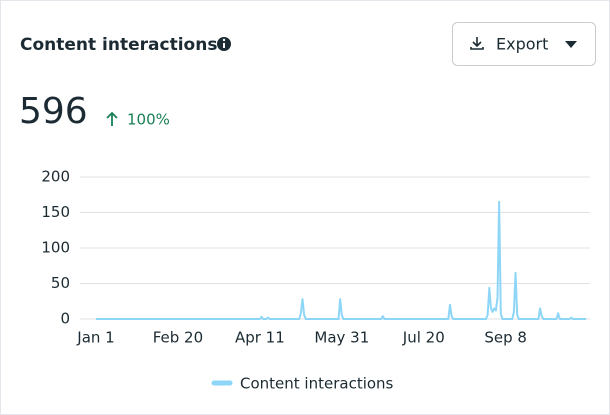 This screenshot has width=610, height=415. What do you see at coordinates (95, 338) in the screenshot?
I see `x-tick-label: Jan 1` at bounding box center [95, 338].